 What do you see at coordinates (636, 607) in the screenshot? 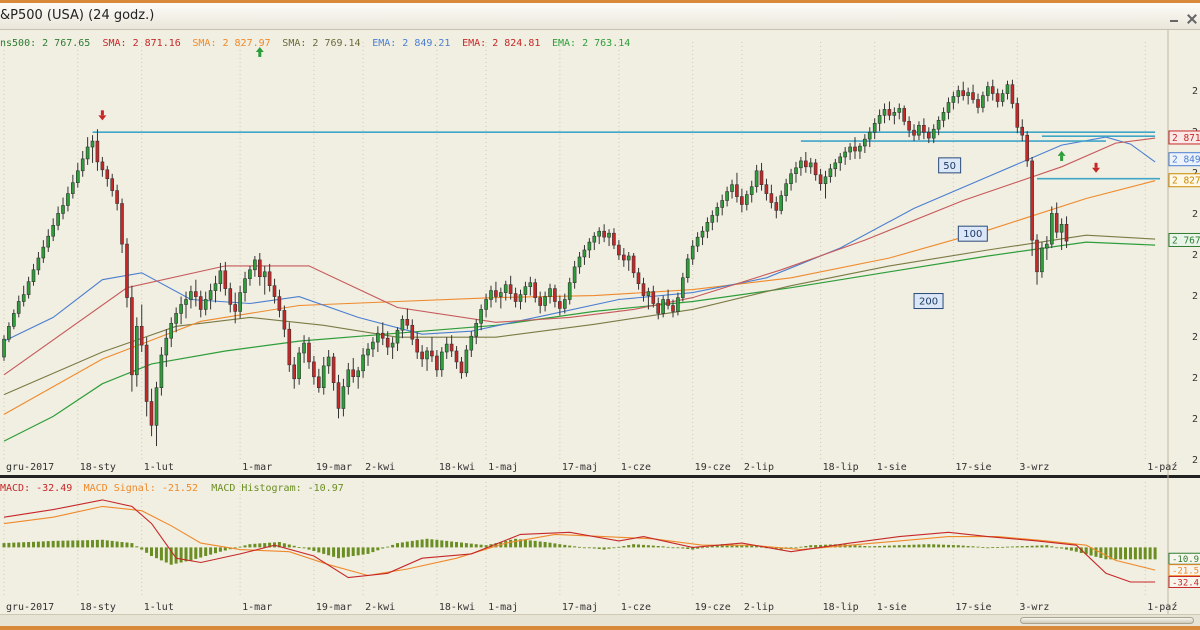
I see `macd-x-axis-label: 1-cze` at bounding box center [636, 607].